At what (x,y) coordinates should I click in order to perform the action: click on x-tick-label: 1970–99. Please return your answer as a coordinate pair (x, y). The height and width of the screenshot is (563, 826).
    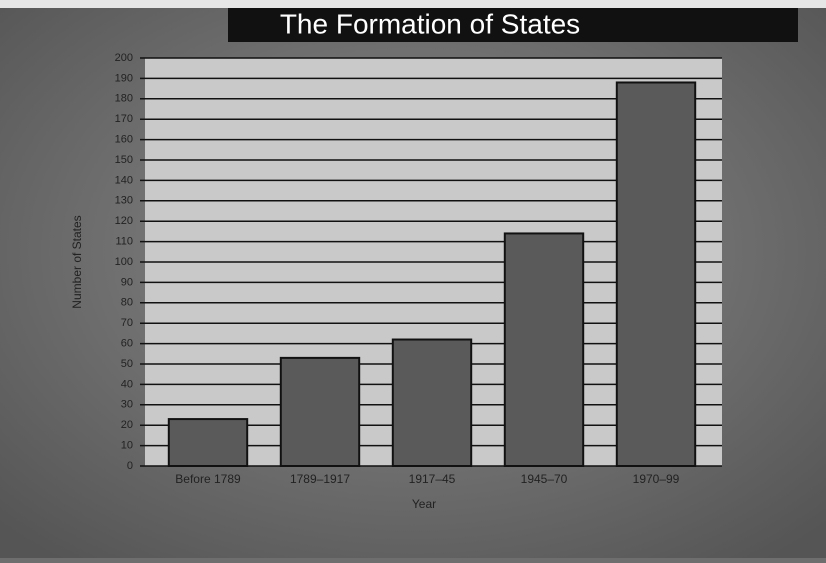
    Looking at the image, I should click on (656, 479).